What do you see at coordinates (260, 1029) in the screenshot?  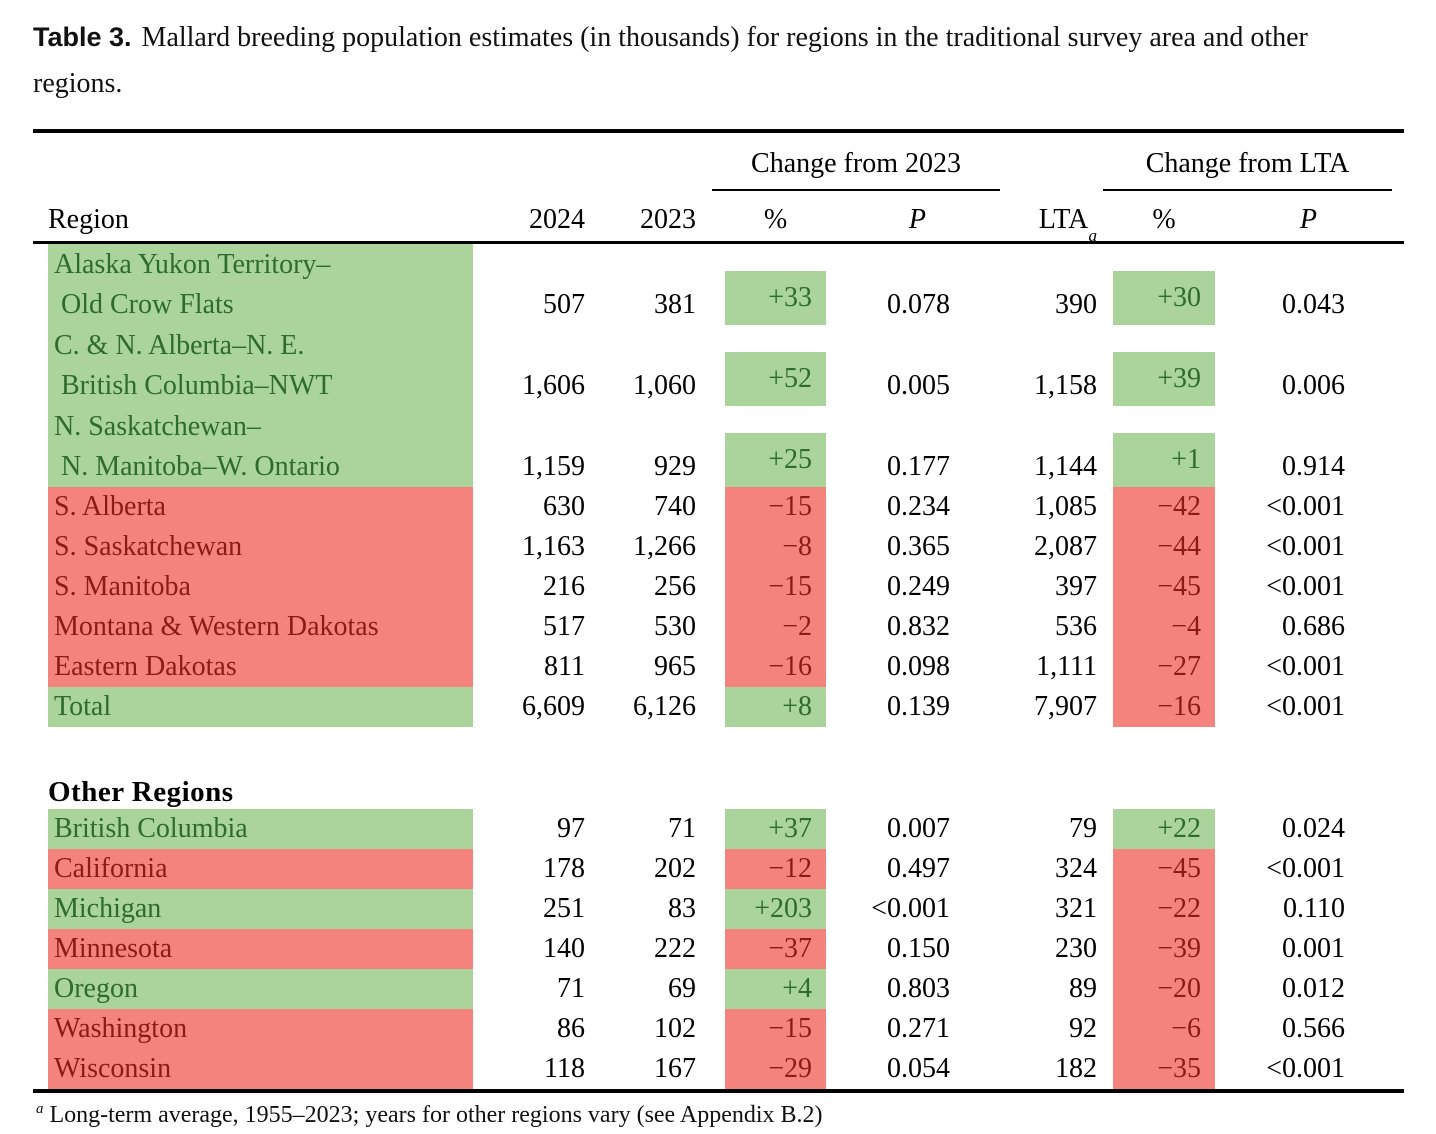 I see `region-name: Washington` at bounding box center [260, 1029].